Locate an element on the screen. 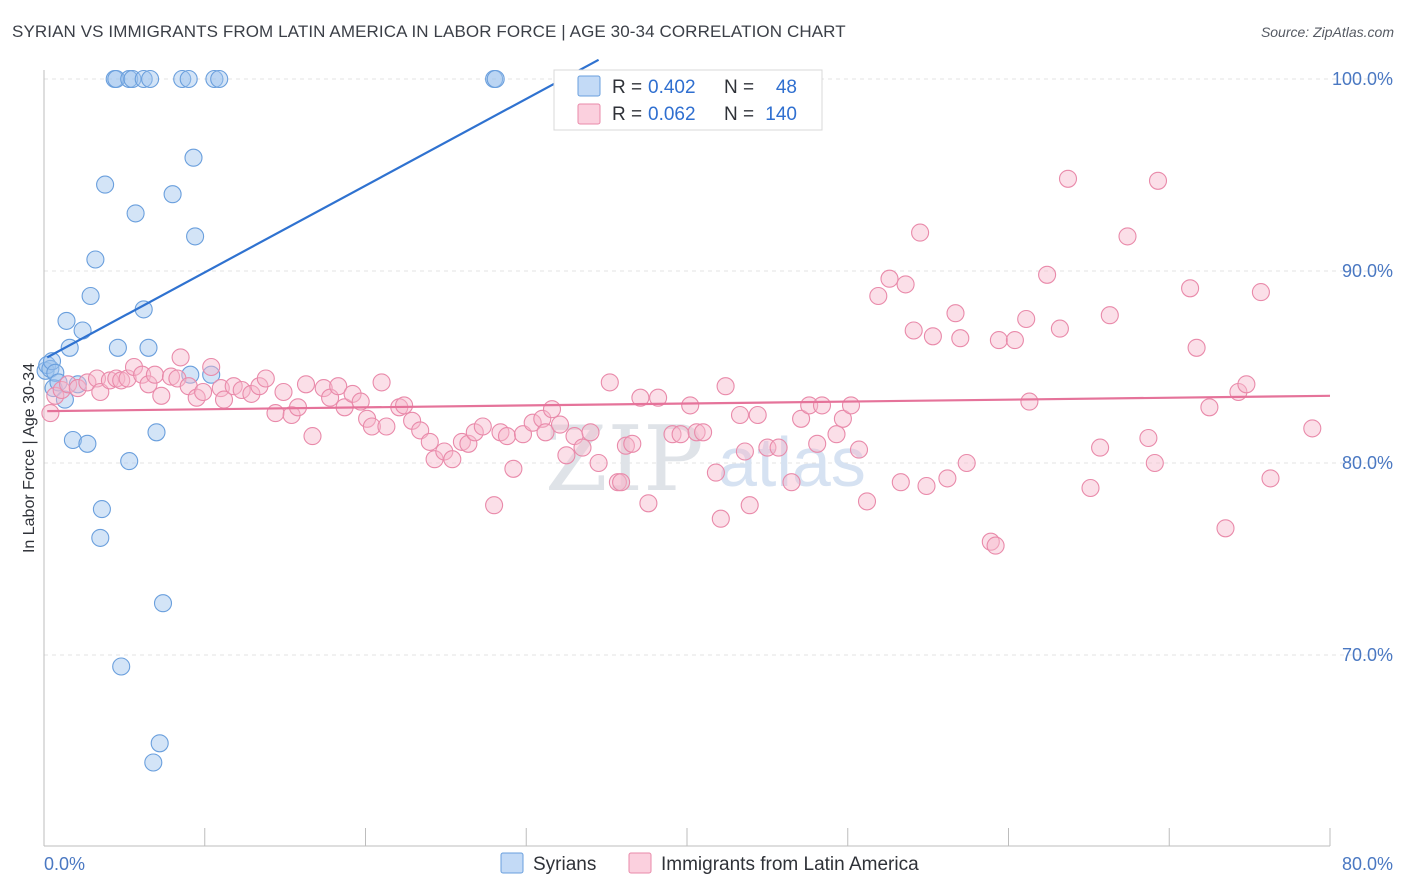 The width and height of the screenshot is (1406, 892). series-legend: Syrians Immigrants from Latin America is located at coordinates (709, 863).